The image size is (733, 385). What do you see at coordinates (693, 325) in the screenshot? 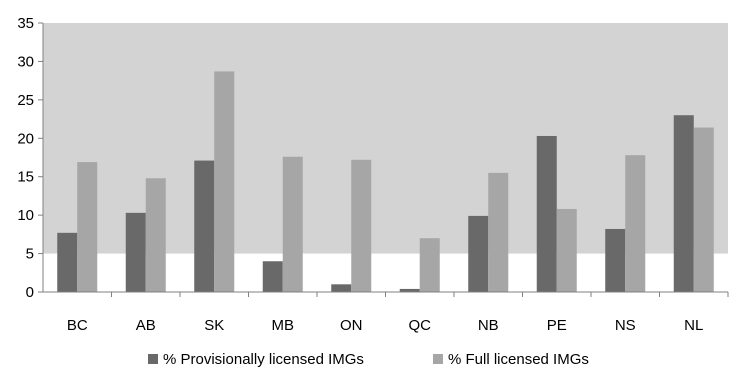
I see `x-tick-label: NL` at bounding box center [693, 325].